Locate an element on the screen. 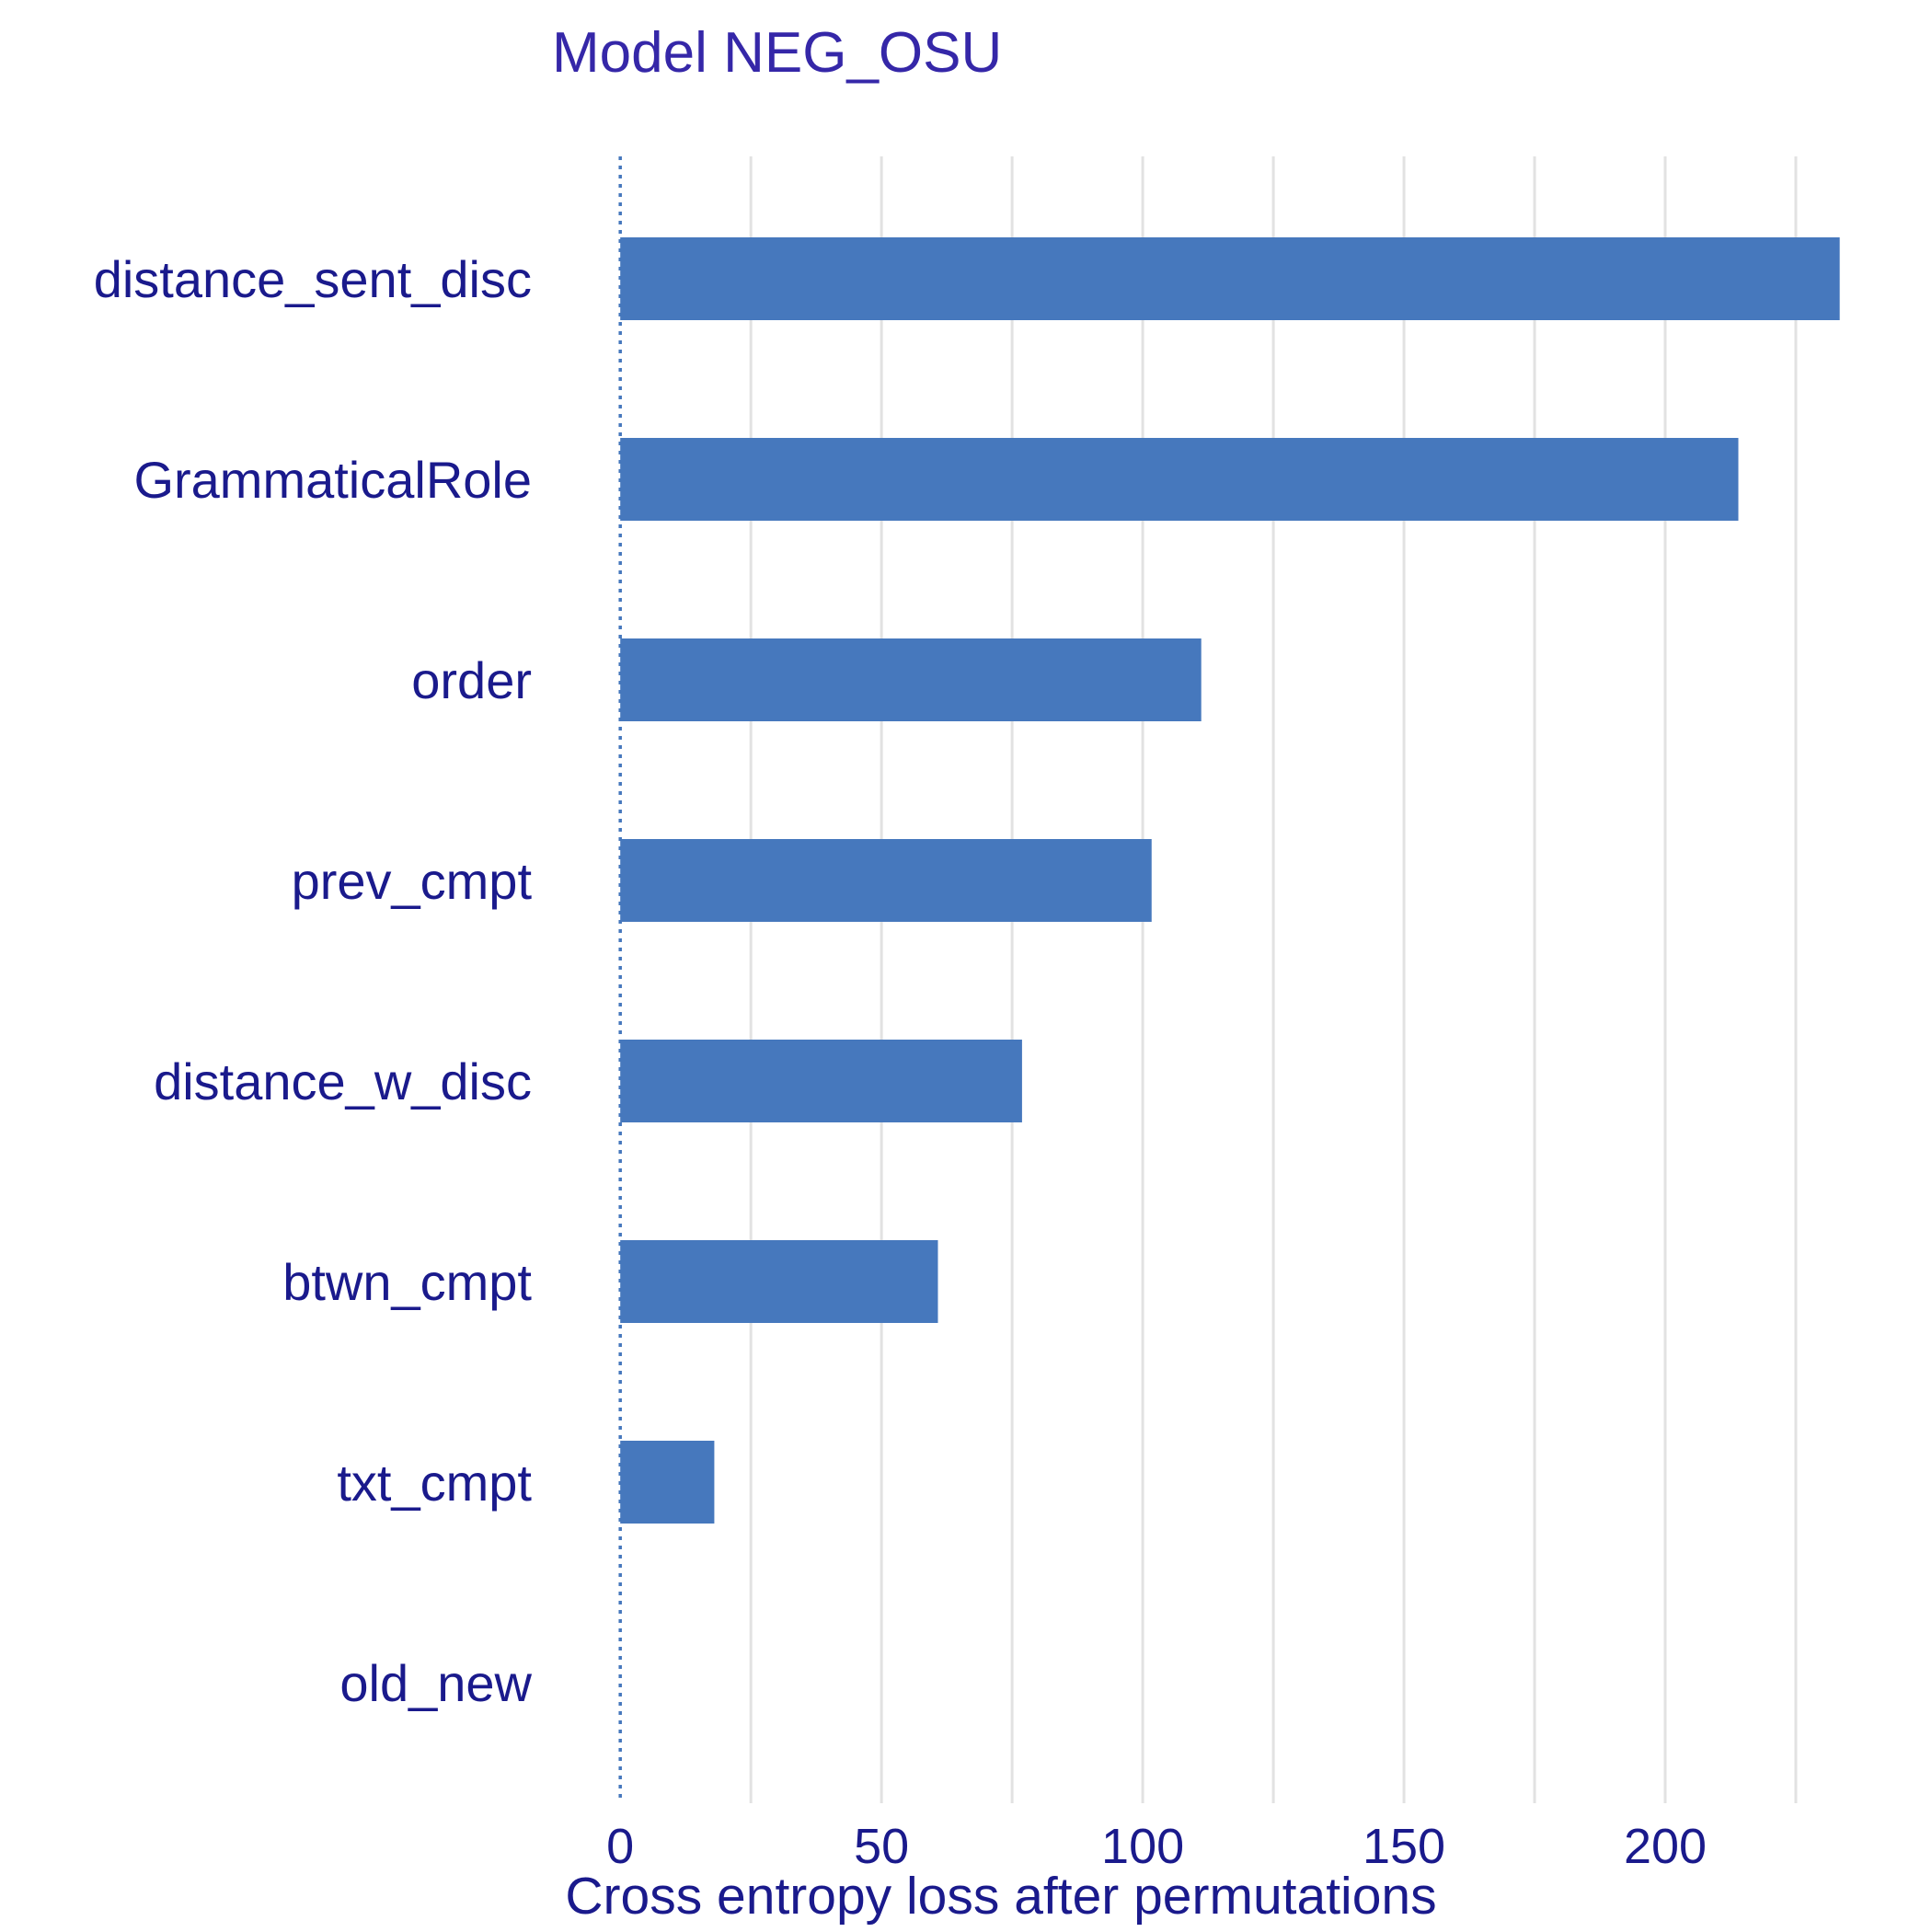  x-tick-100: 100 is located at coordinates (1142, 1846).